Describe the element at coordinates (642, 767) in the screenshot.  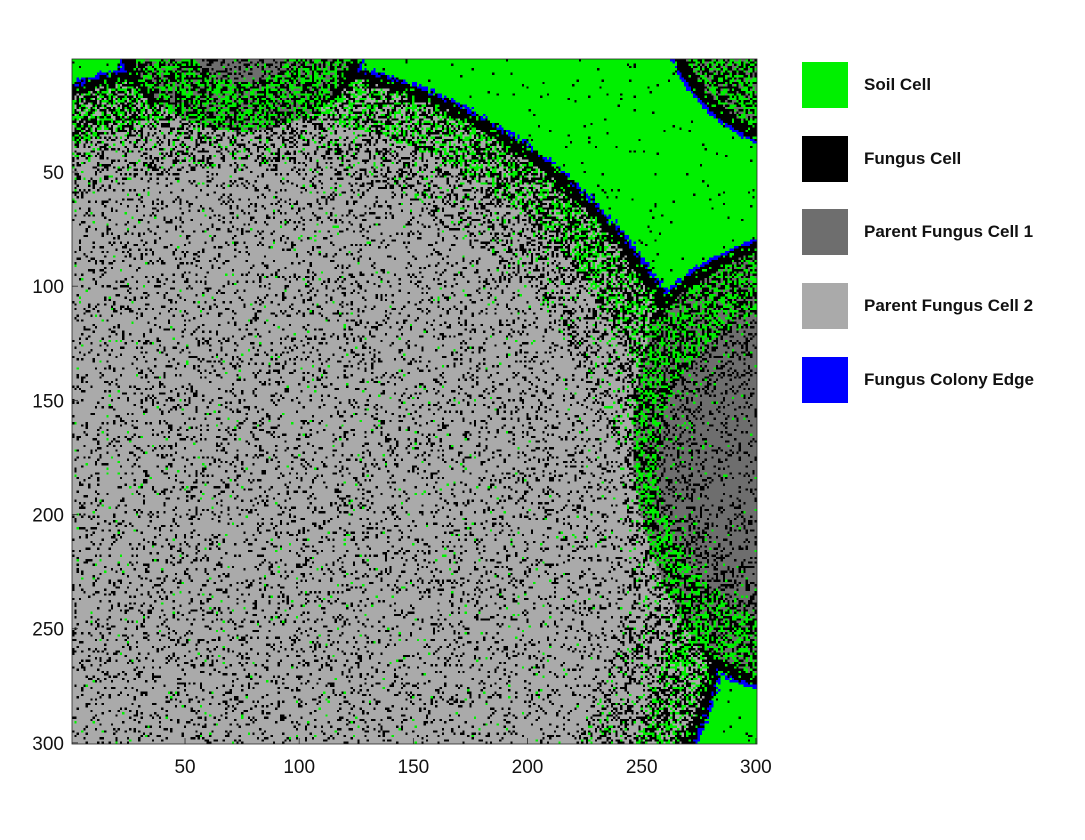
I see `x-tick-label: 250` at that location.